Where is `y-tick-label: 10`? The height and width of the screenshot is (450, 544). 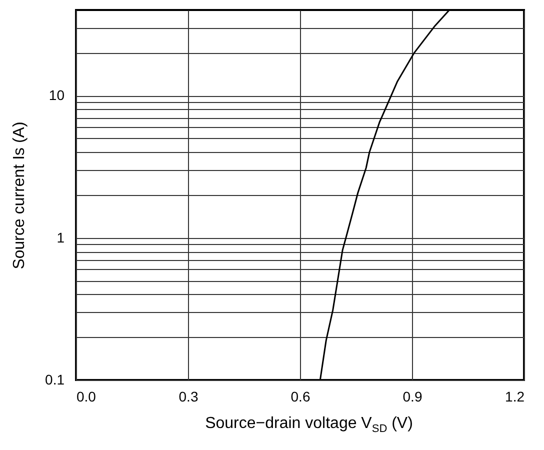 y-tick-label: 10 is located at coordinates (56, 95).